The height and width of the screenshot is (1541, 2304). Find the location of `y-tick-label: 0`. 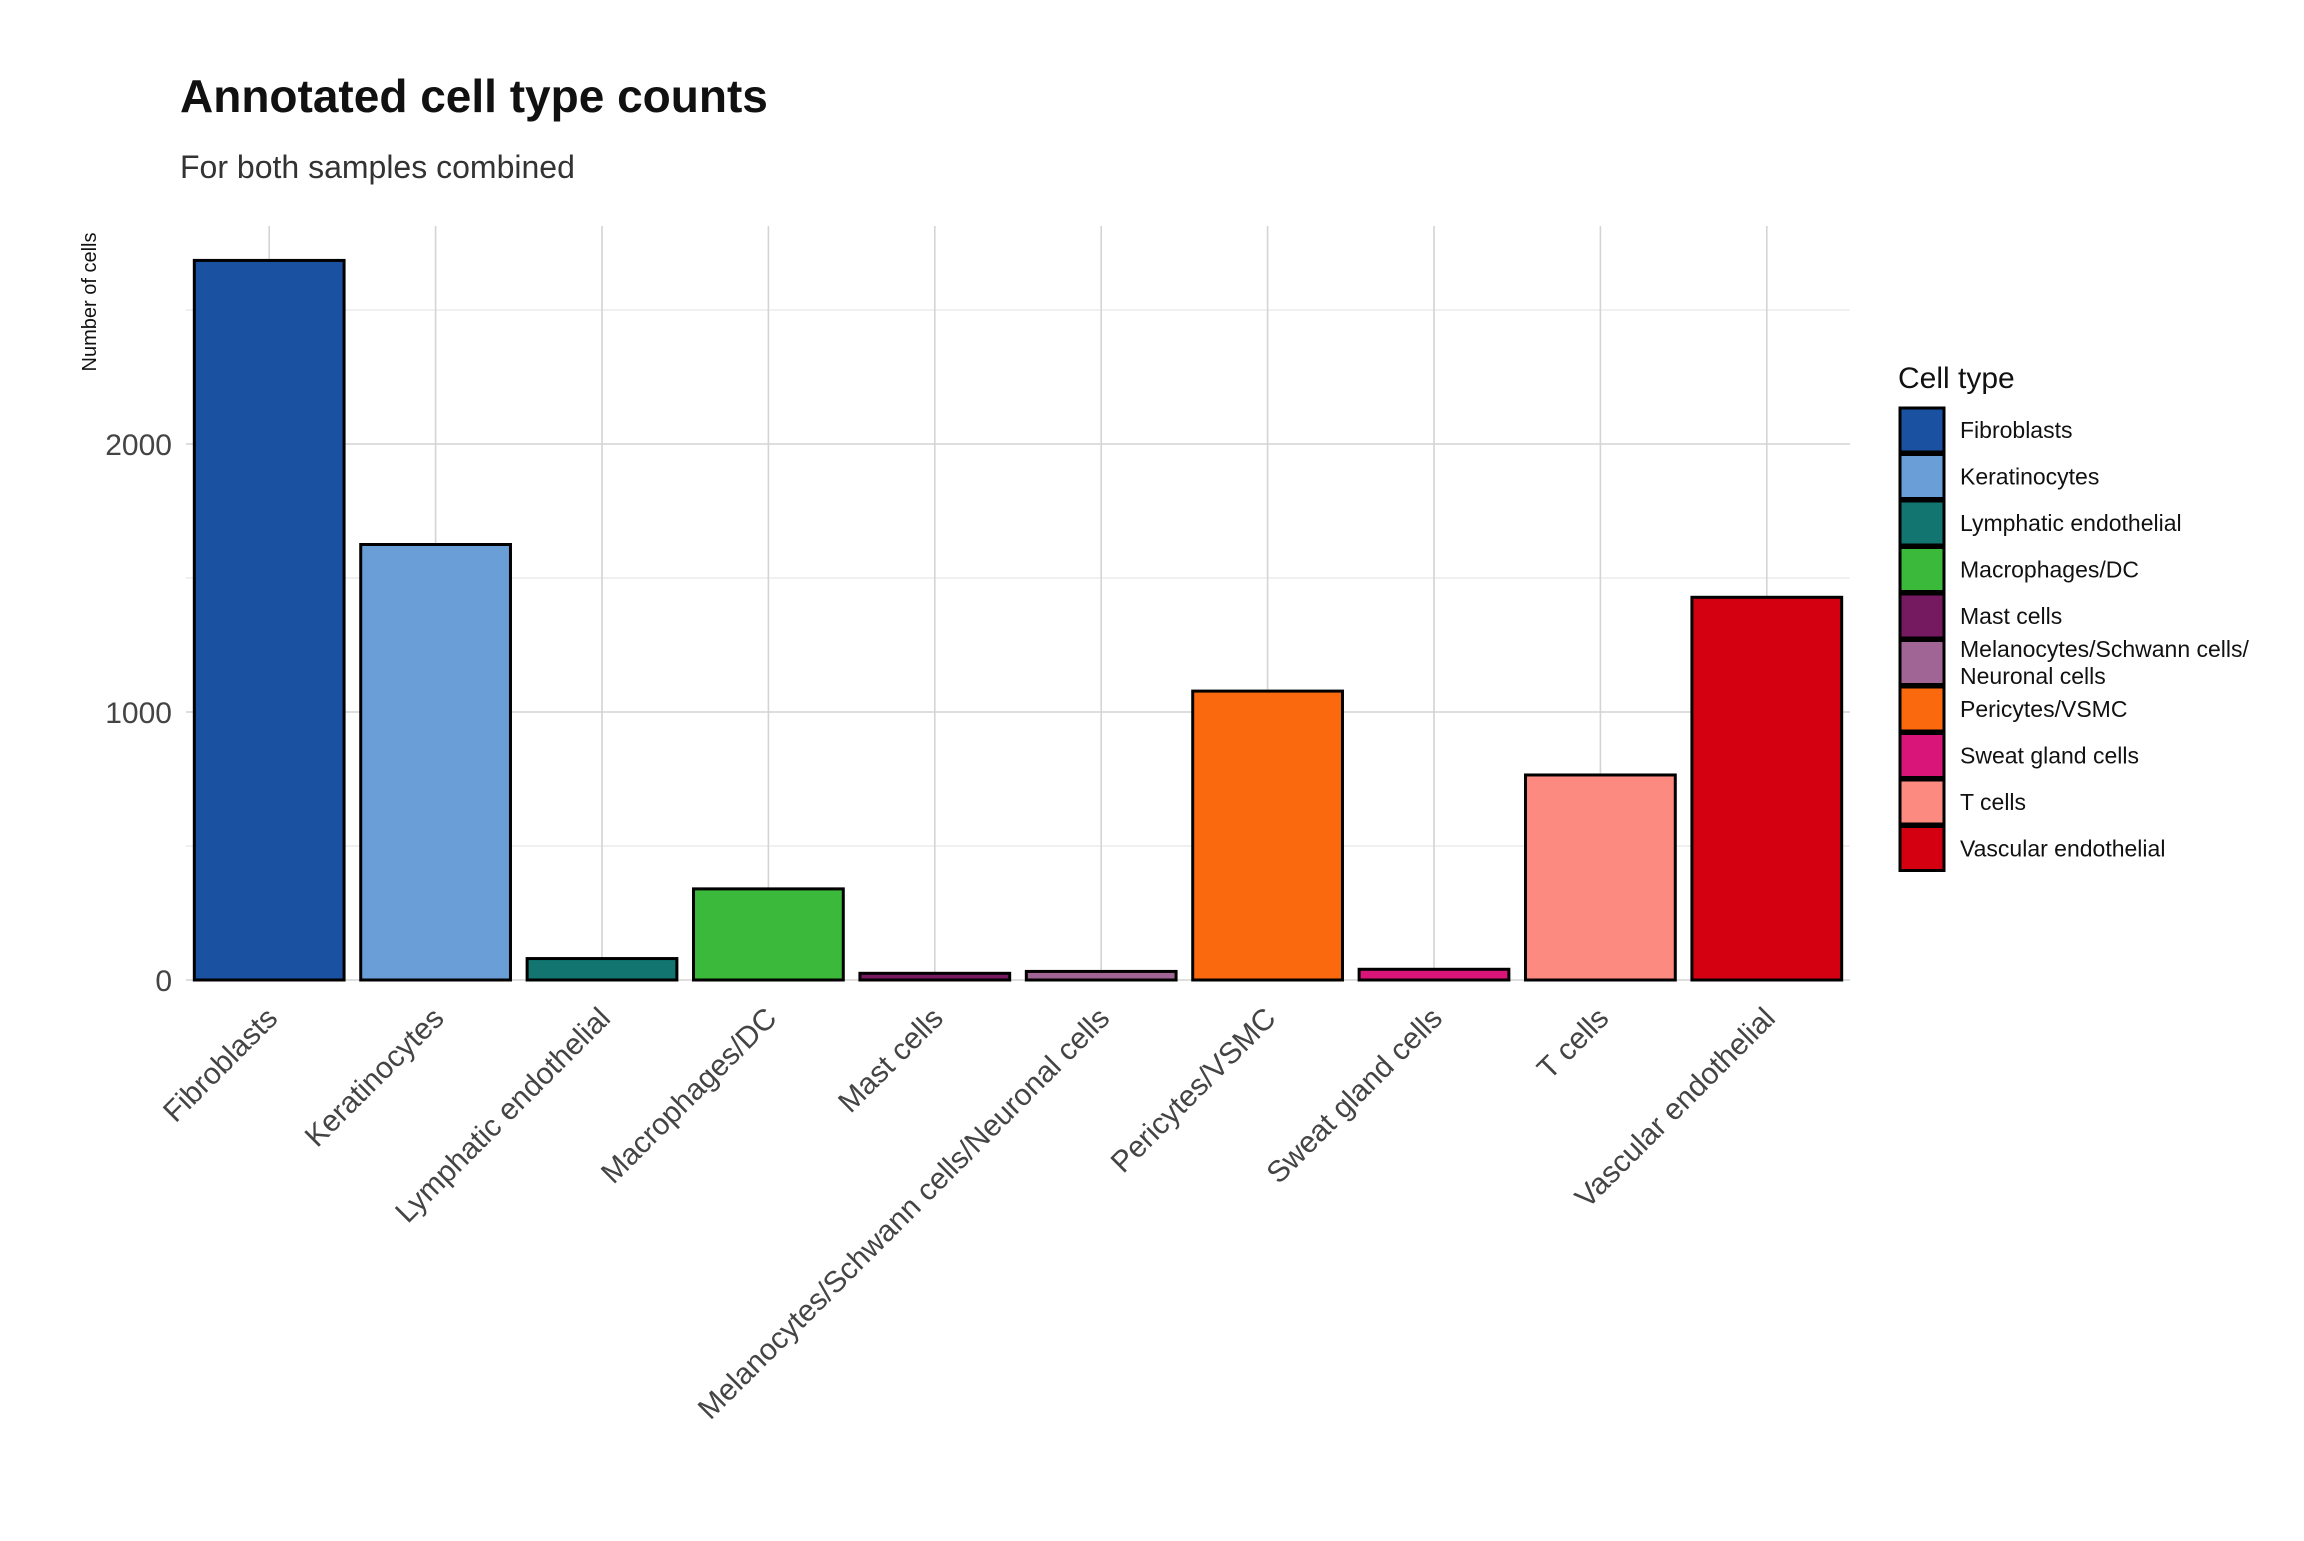

y-tick-label: 0 is located at coordinates (163, 981).